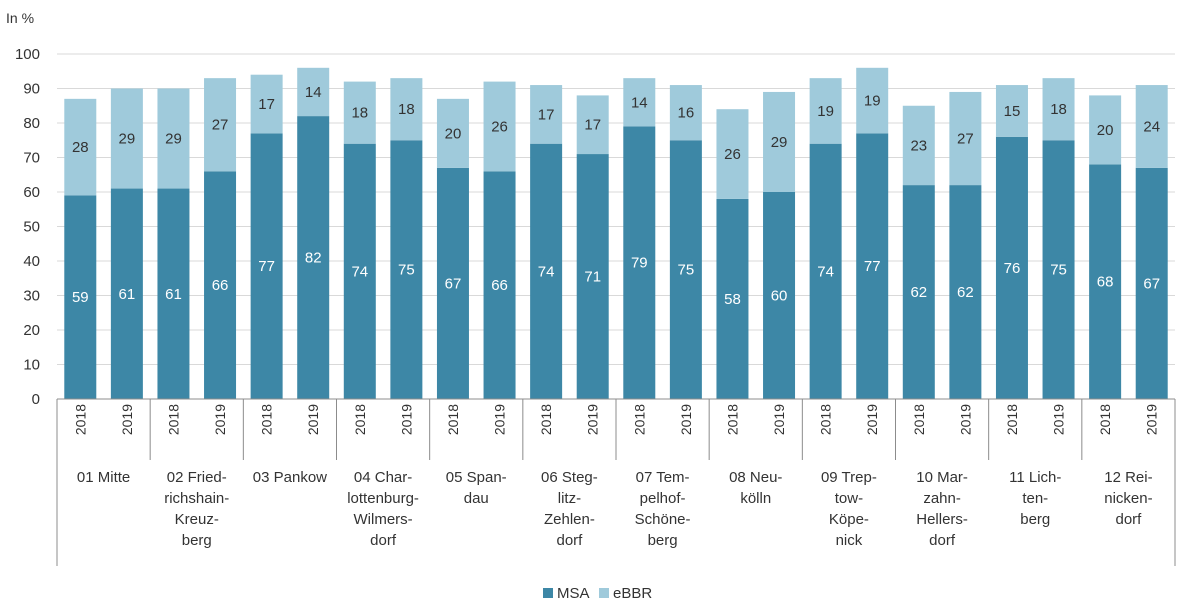  What do you see at coordinates (359, 271) in the screenshot?
I see `data-label-msa: 74` at bounding box center [359, 271].